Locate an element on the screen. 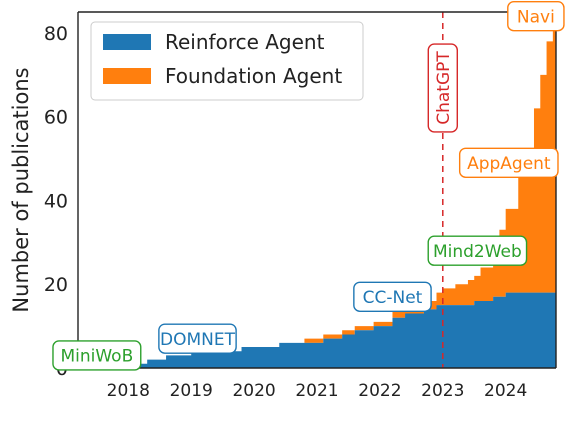 The image size is (578, 432). legend-label-1: Foundation Agent is located at coordinates (253, 76).